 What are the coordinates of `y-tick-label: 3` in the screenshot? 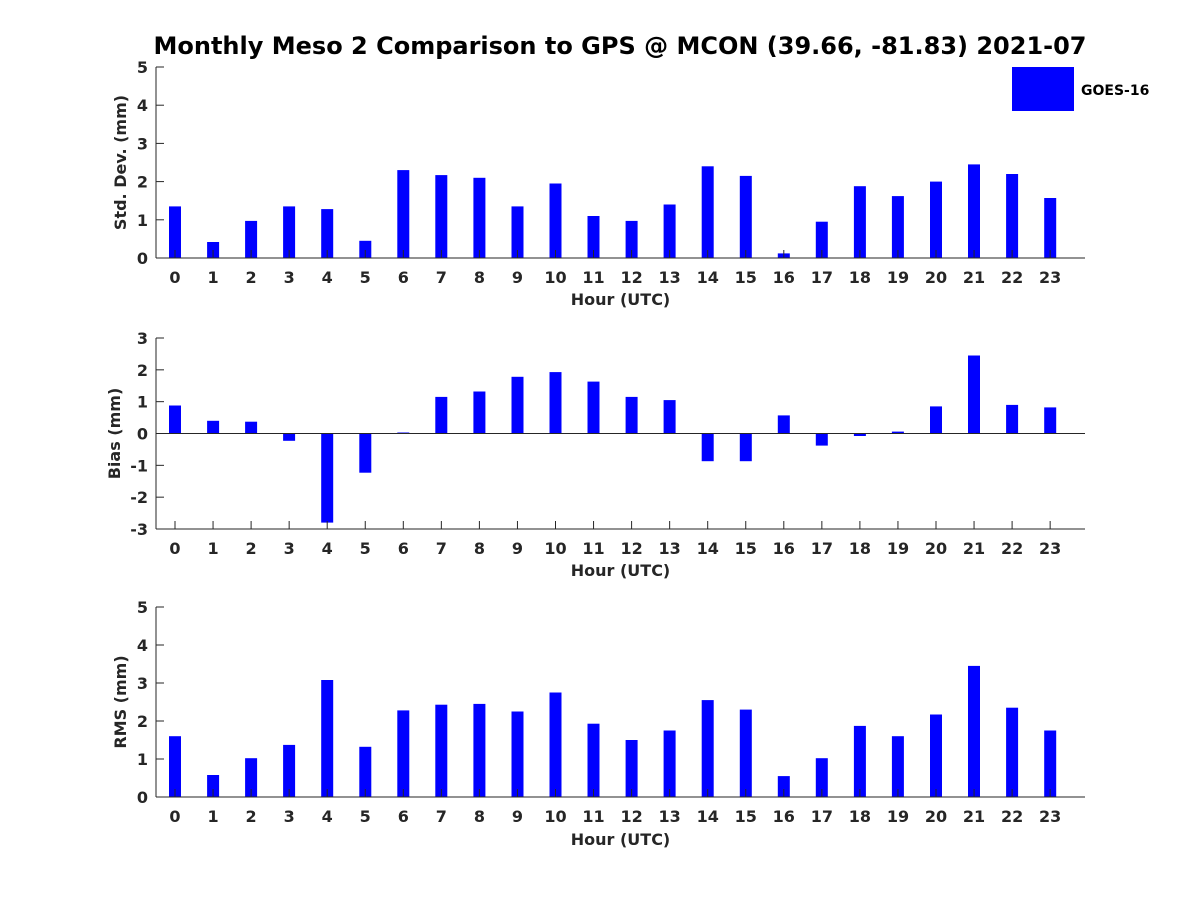 It's located at (142, 143).